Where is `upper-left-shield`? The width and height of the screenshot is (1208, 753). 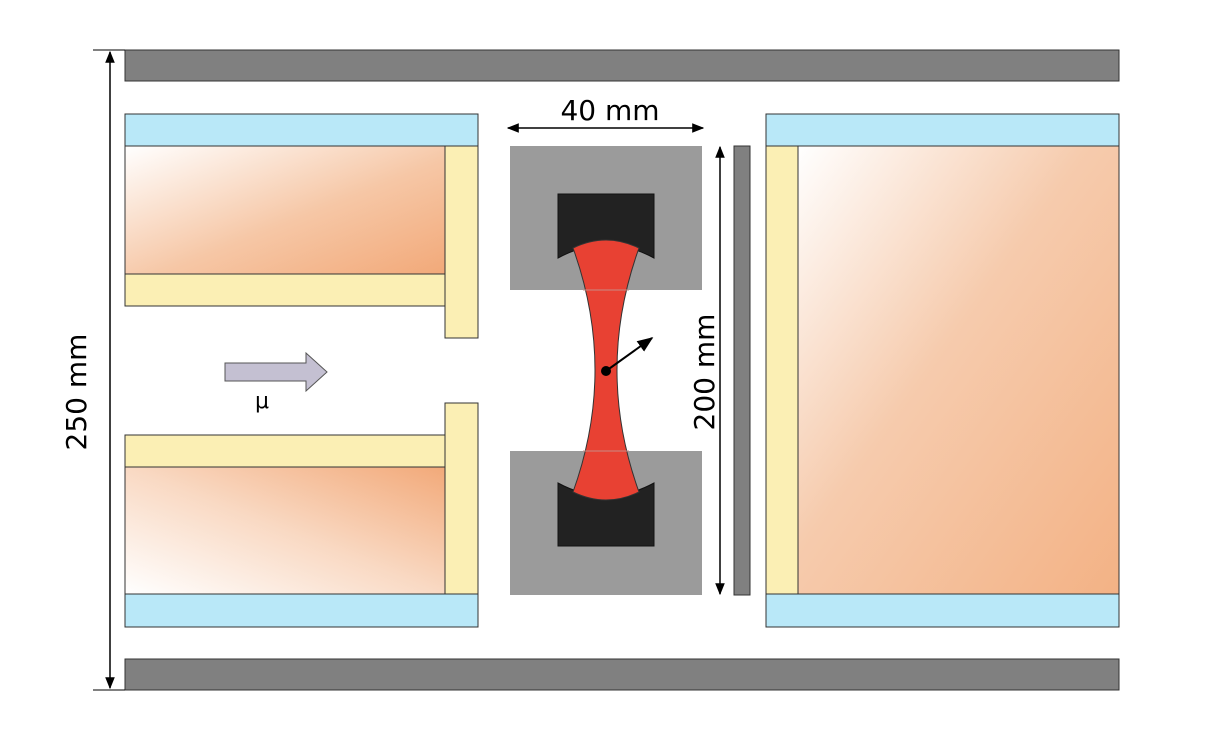 upper-left-shield is located at coordinates (301, 130).